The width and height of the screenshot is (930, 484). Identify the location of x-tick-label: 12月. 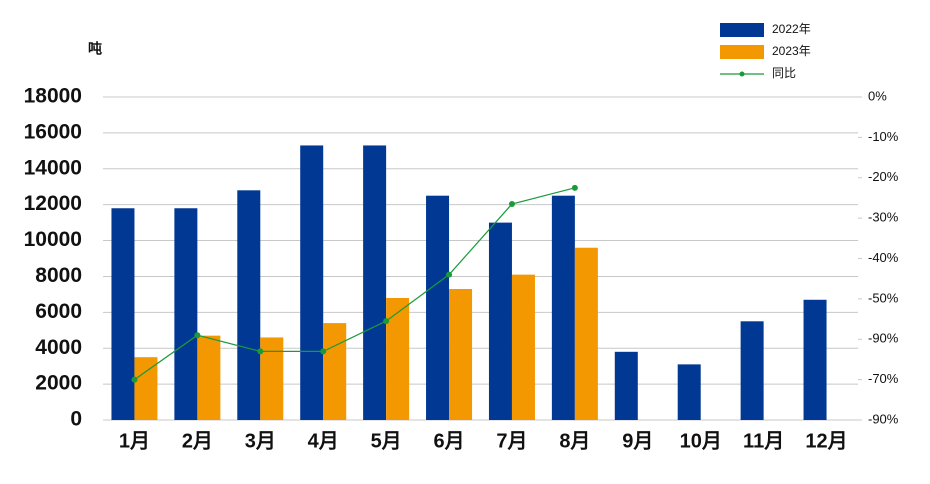
(826, 441).